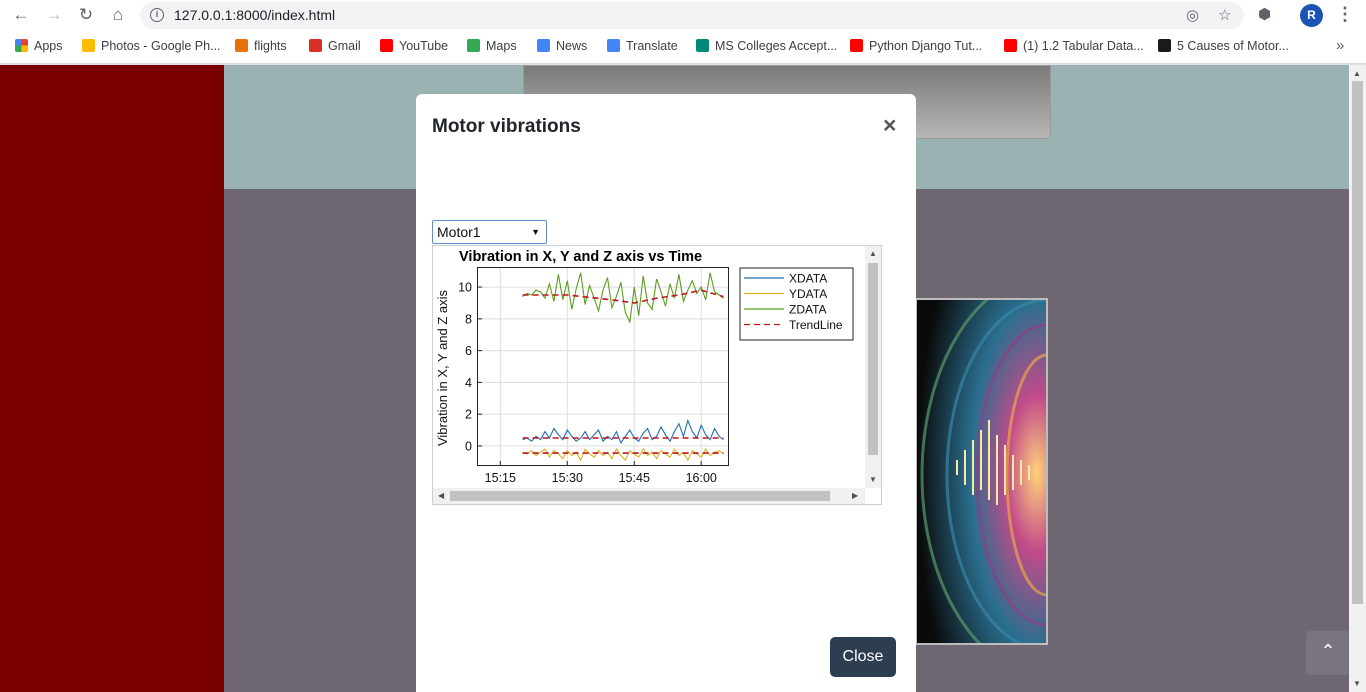 The width and height of the screenshot is (1366, 692). I want to click on y-tick-label: 6, so click(468, 351).